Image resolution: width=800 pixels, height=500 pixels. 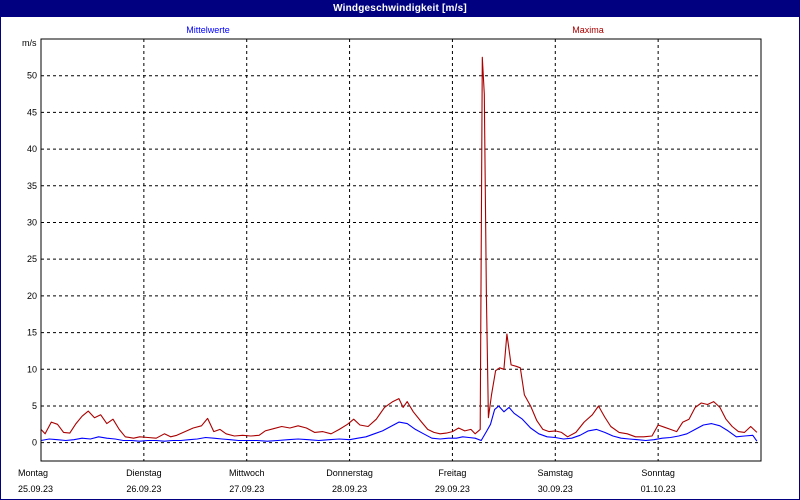 I want to click on x-tick-date: 01.10.23, so click(x=658, y=489).